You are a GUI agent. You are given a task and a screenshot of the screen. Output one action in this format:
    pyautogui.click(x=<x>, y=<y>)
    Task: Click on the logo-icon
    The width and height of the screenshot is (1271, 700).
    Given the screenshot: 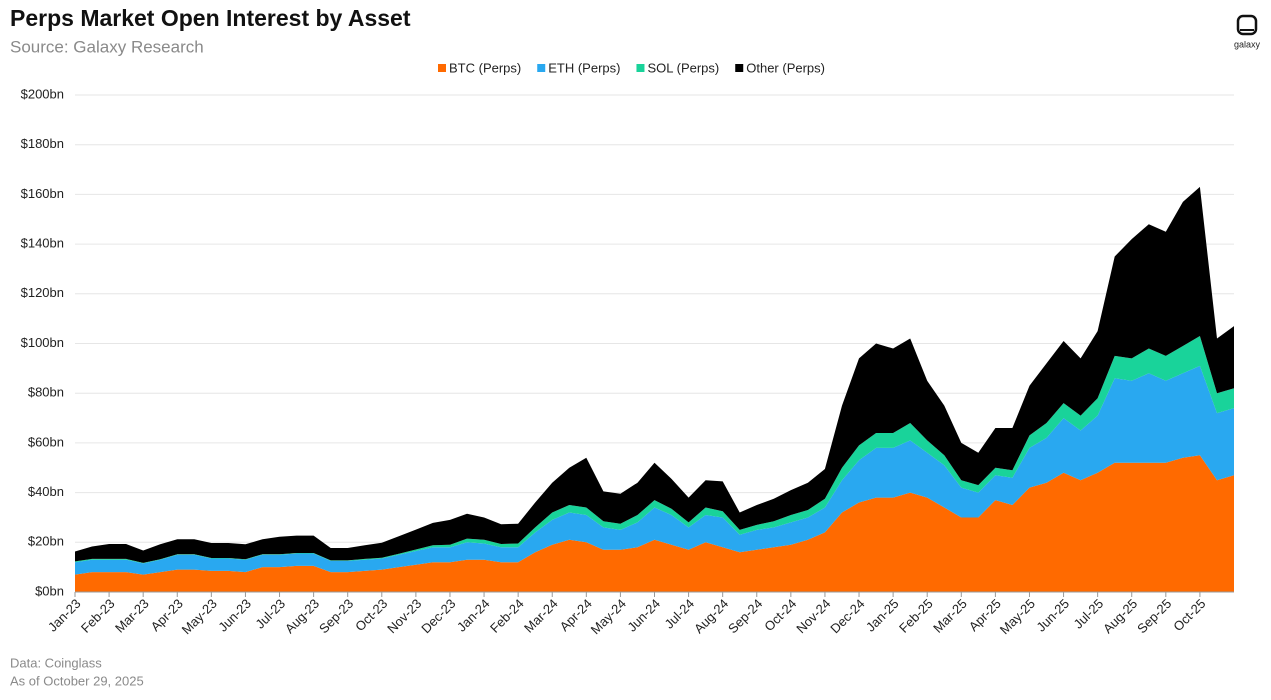 What is the action you would take?
    pyautogui.click(x=1247, y=25)
    